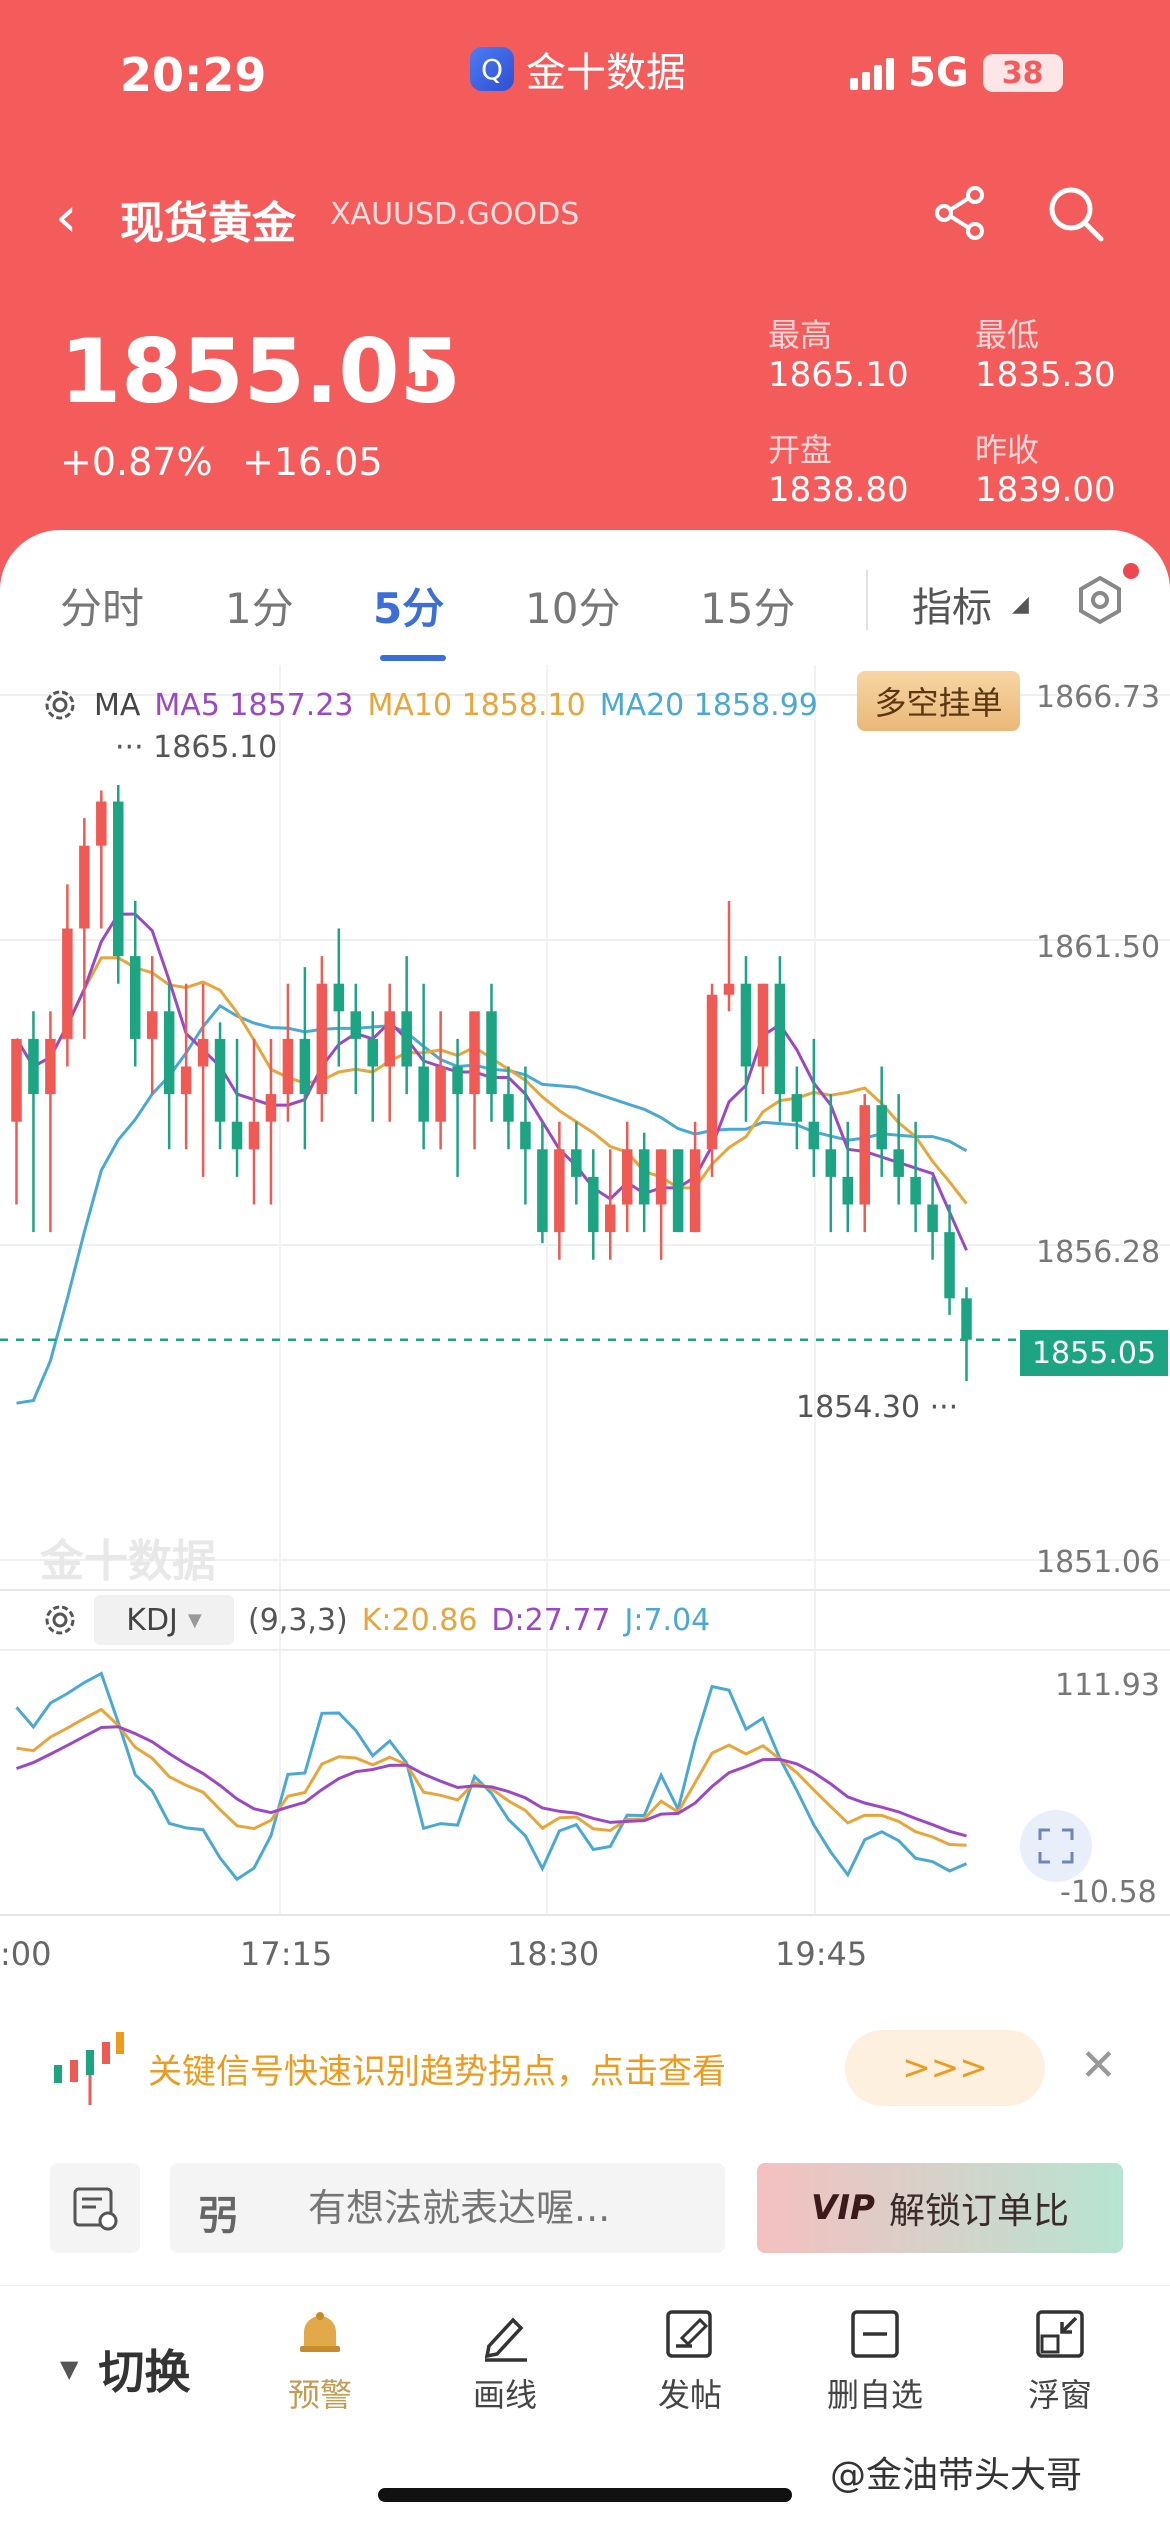 The image size is (1170, 2532). I want to click on remove-watchlist-button: 删自选, so click(875, 2361).